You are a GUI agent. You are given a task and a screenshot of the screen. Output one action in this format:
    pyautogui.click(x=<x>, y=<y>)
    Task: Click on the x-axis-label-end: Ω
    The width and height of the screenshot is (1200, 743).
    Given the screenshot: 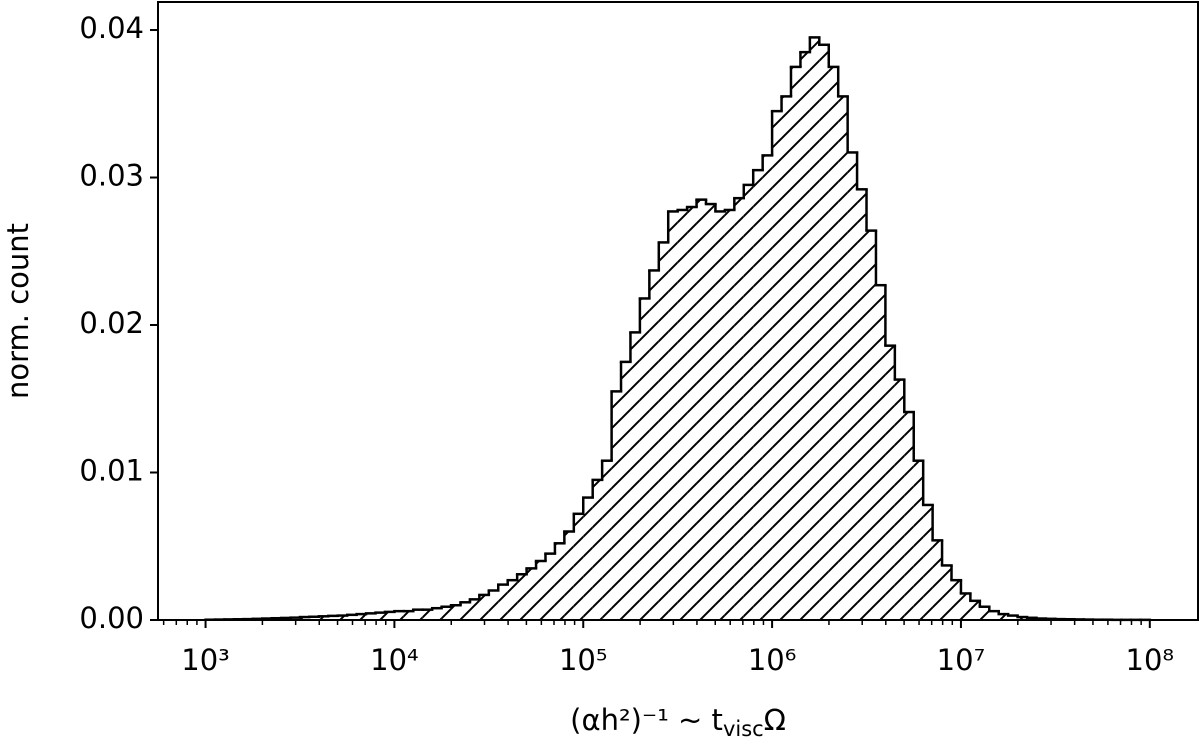 What is the action you would take?
    pyautogui.click(x=775, y=720)
    